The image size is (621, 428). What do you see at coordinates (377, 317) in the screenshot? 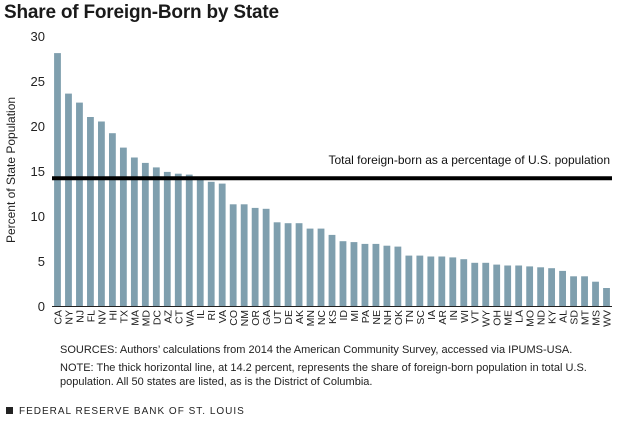
I see `x-tick-label-ne: NE` at bounding box center [377, 317].